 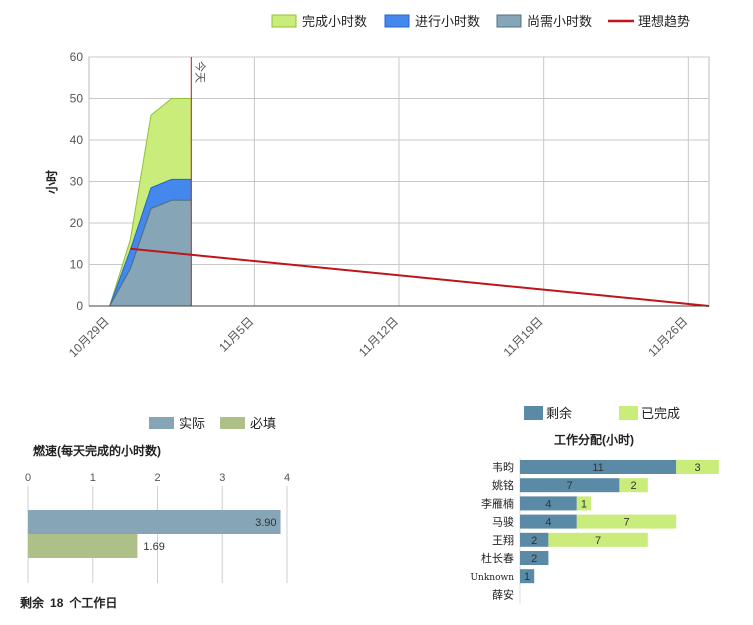 I want to click on y-axis-label: 小时, so click(x=51, y=182).